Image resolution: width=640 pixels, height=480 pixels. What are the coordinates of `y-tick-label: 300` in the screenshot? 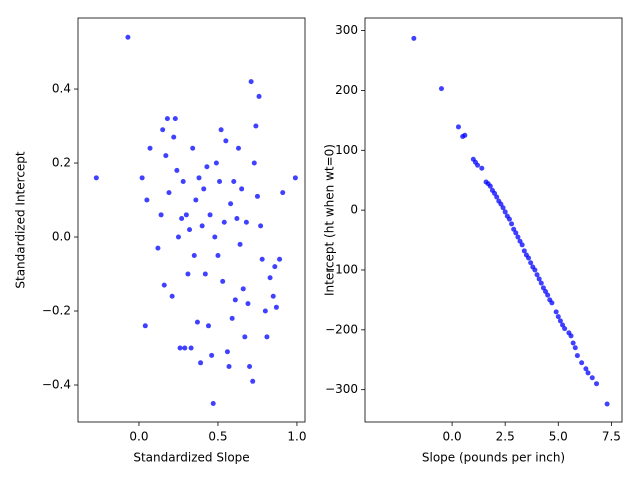 It's located at (346, 30).